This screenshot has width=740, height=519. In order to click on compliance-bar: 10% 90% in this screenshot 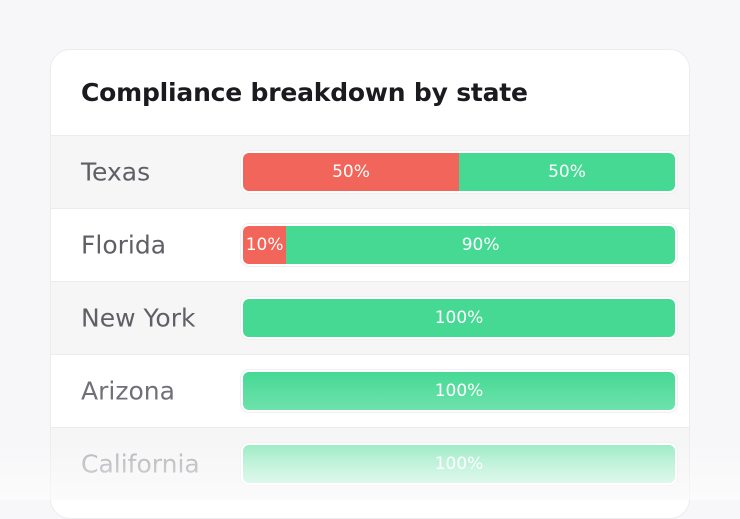, I will do `click(459, 245)`.